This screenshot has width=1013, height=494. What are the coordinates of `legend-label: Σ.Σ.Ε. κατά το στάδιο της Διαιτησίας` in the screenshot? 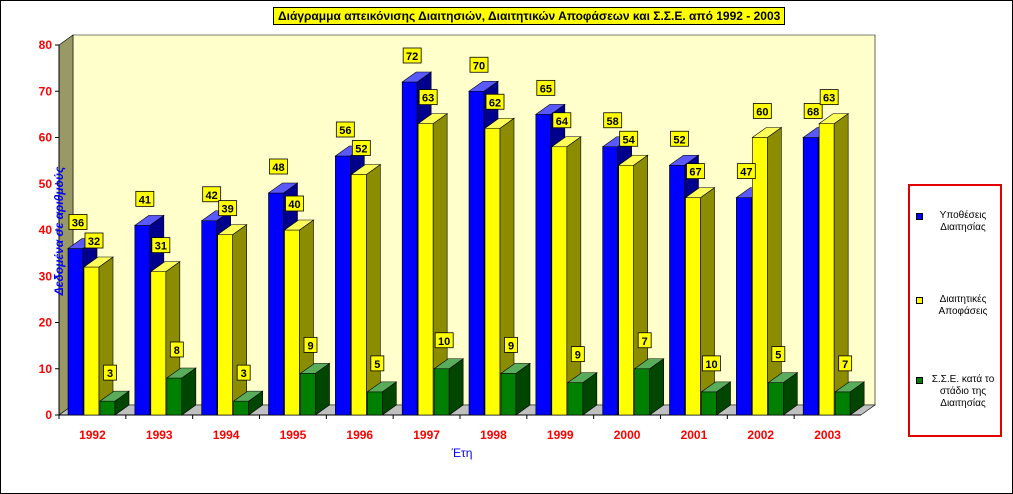 It's located at (963, 391).